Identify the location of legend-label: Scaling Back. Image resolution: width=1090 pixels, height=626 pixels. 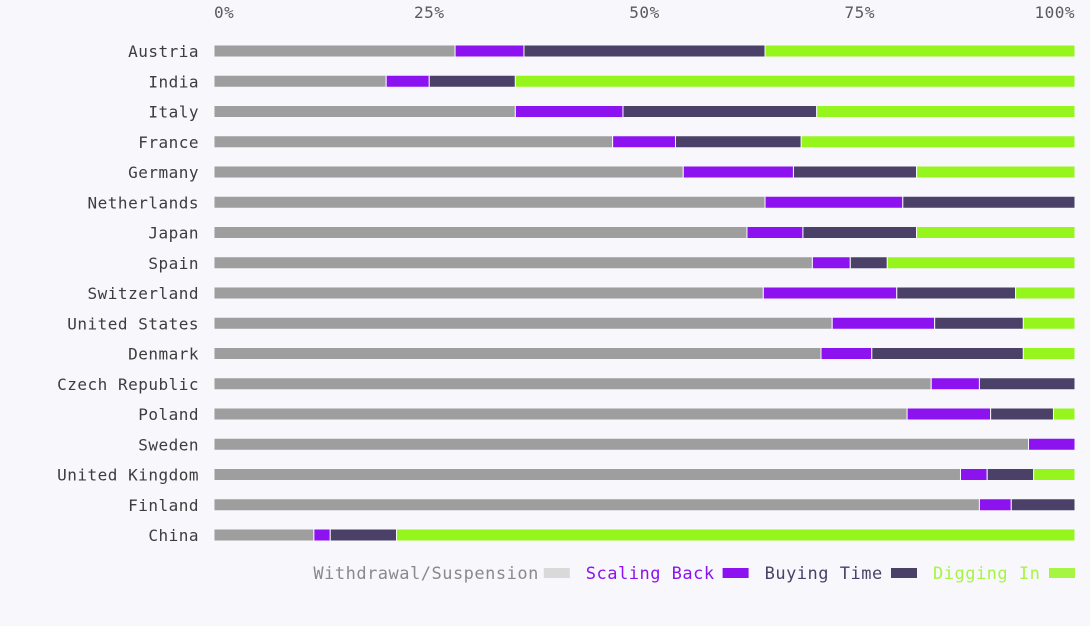
(650, 574).